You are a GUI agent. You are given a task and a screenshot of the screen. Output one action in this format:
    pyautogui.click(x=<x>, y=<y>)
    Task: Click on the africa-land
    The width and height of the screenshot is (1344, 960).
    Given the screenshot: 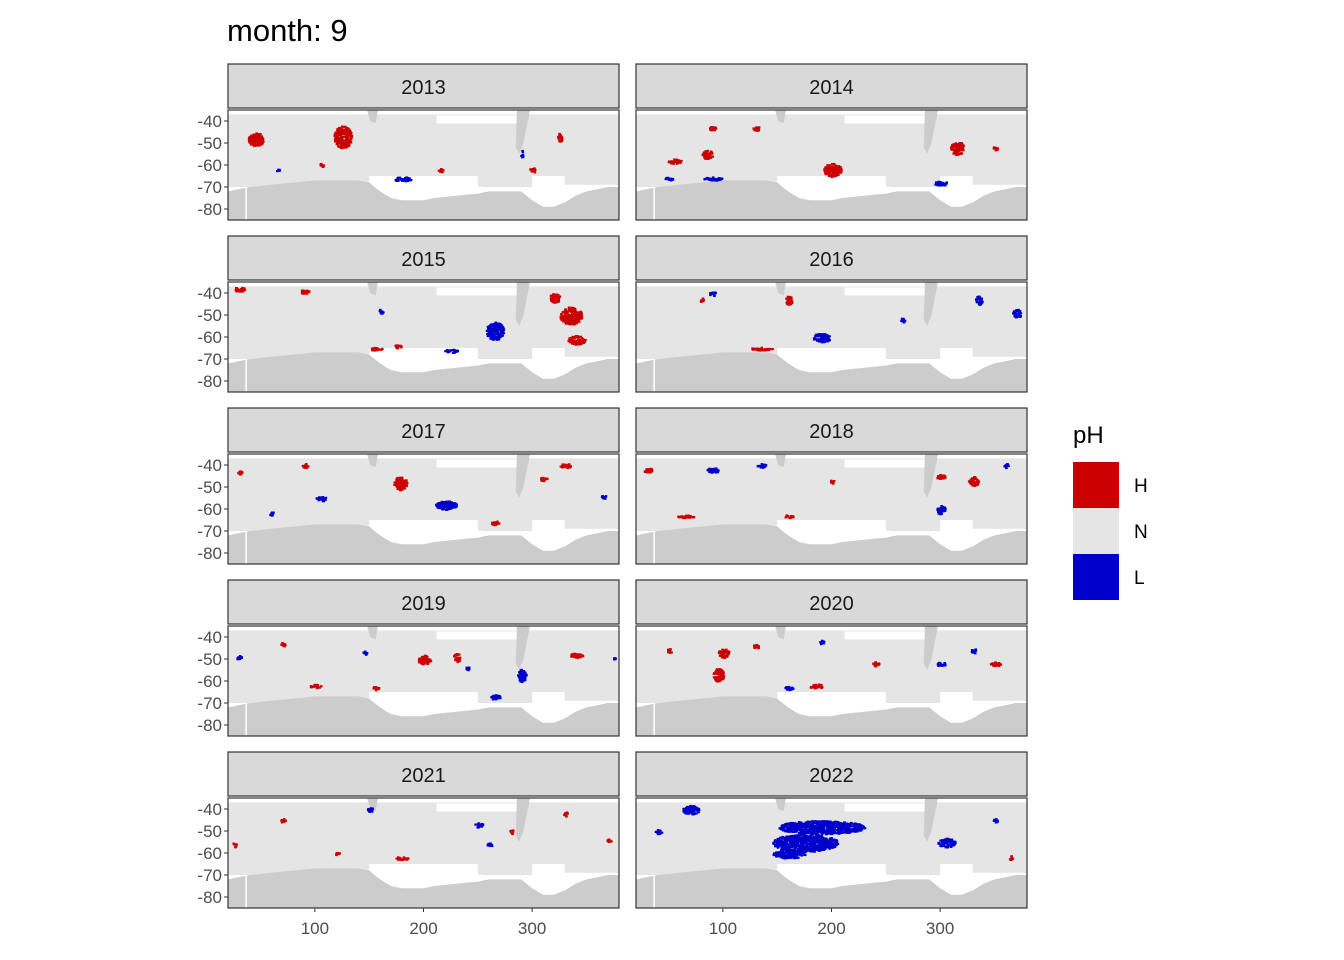 What is the action you would take?
    pyautogui.click(x=780, y=633)
    